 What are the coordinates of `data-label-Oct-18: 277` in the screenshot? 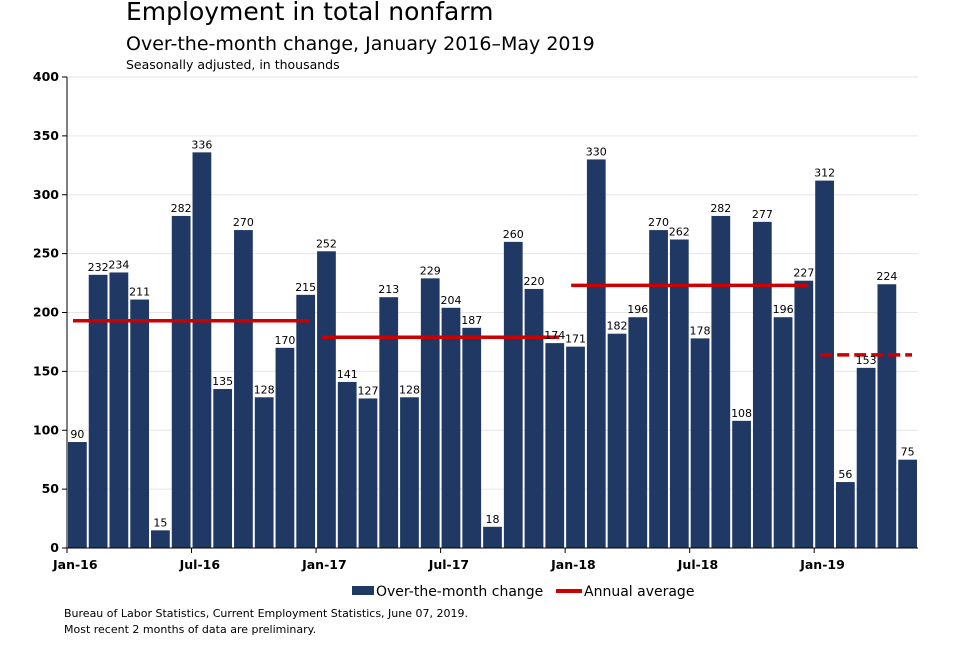 It's located at (762, 214).